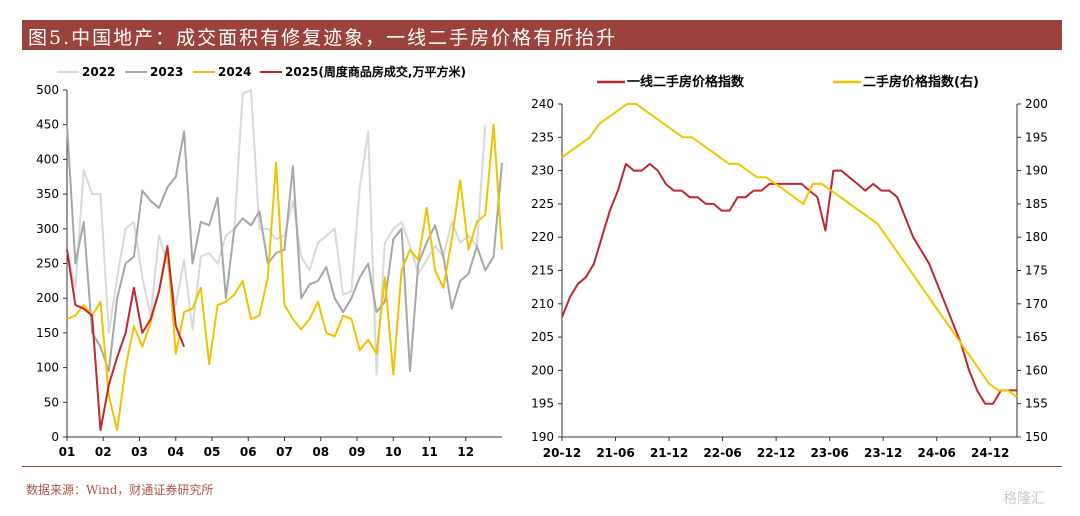 Image resolution: width=1080 pixels, height=516 pixels. I want to click on legend-label: 2023, so click(166, 72).